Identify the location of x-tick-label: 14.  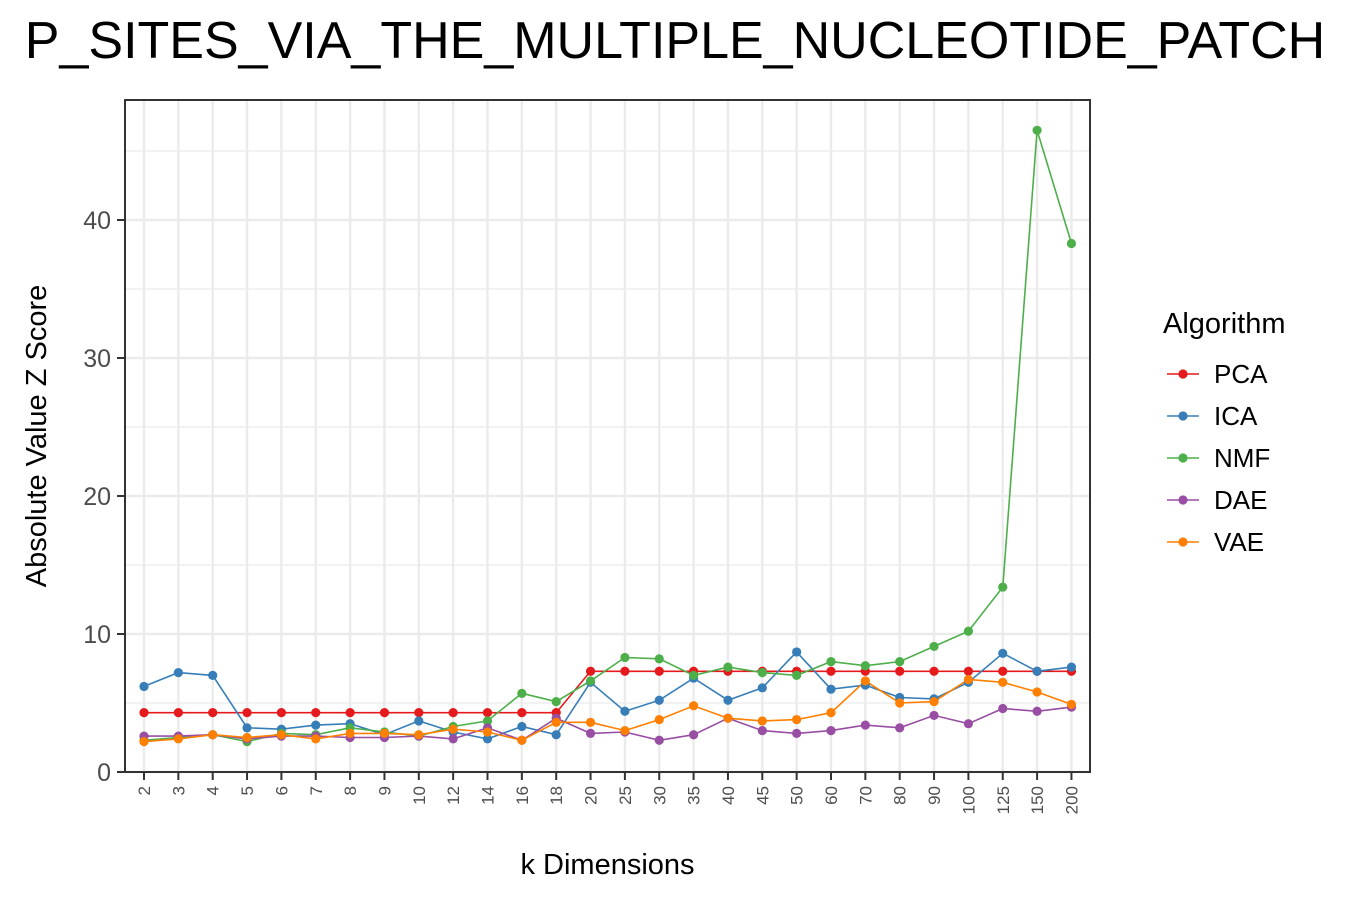
(488, 795).